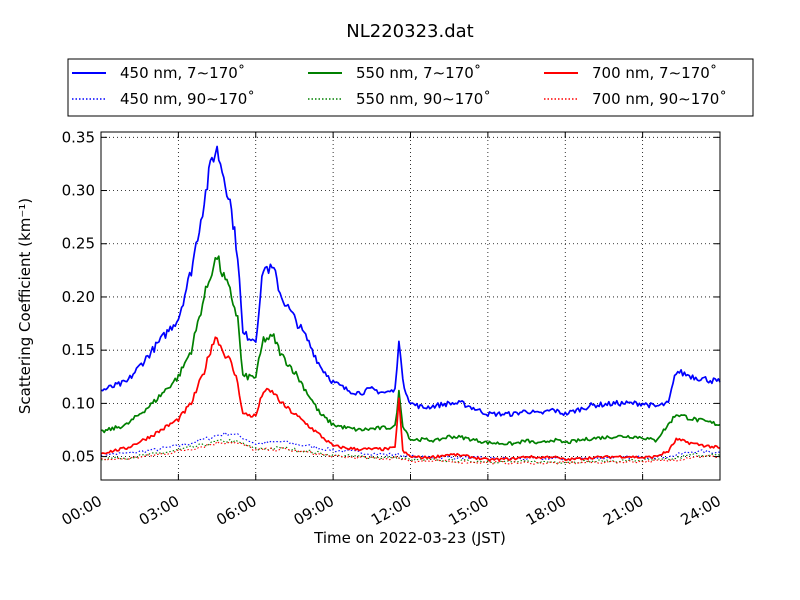 The width and height of the screenshot is (800, 600). I want to click on y-tick-label: 0.20, so click(78, 297).